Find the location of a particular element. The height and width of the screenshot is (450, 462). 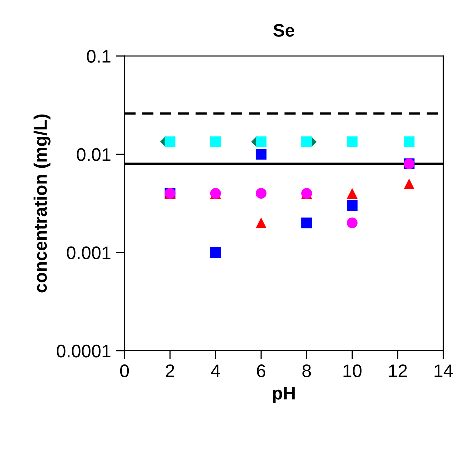

x-tick-label: 14 is located at coordinates (444, 371).